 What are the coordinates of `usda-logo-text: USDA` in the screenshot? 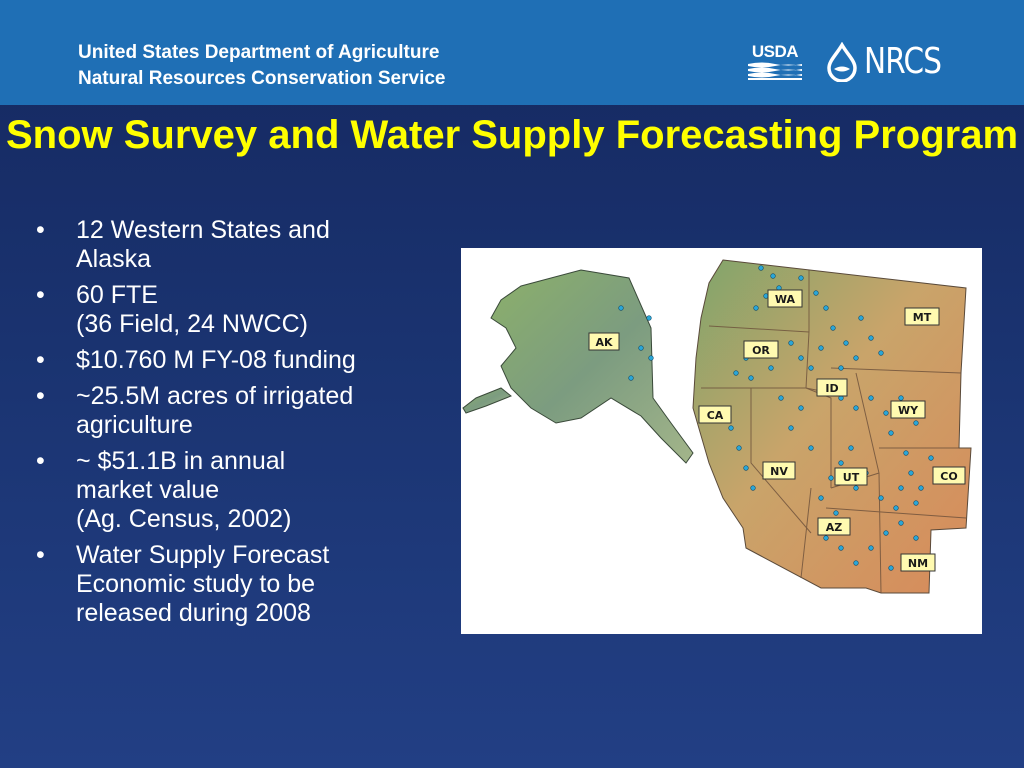 It's located at (775, 51).